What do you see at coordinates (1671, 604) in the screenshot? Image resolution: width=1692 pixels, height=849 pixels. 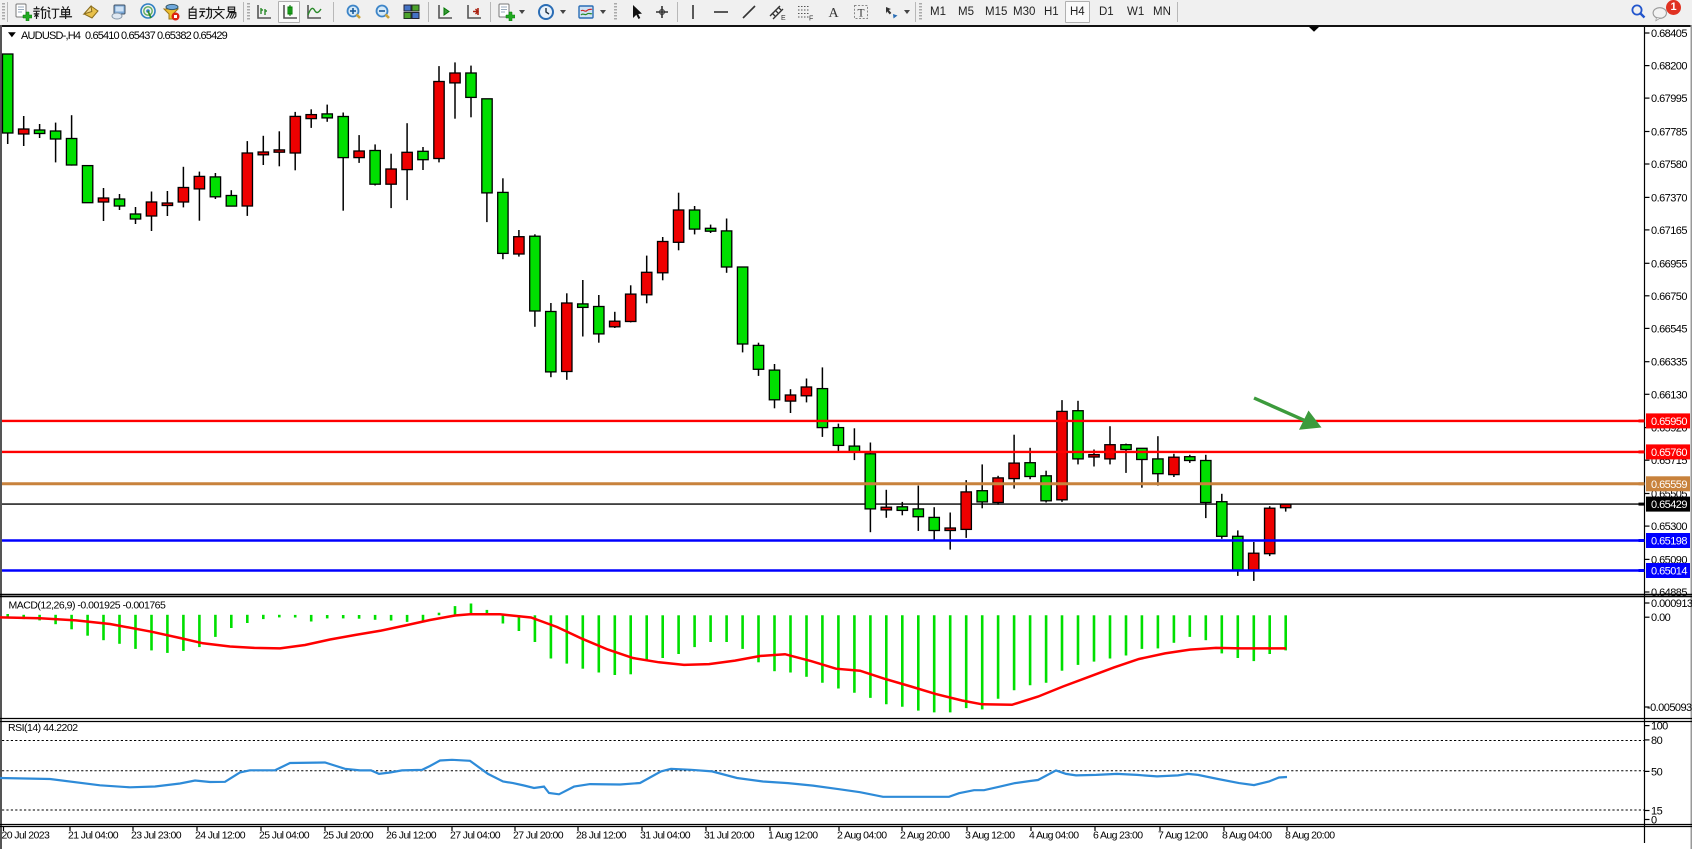 I see `svg-text: 0.000913` at bounding box center [1671, 604].